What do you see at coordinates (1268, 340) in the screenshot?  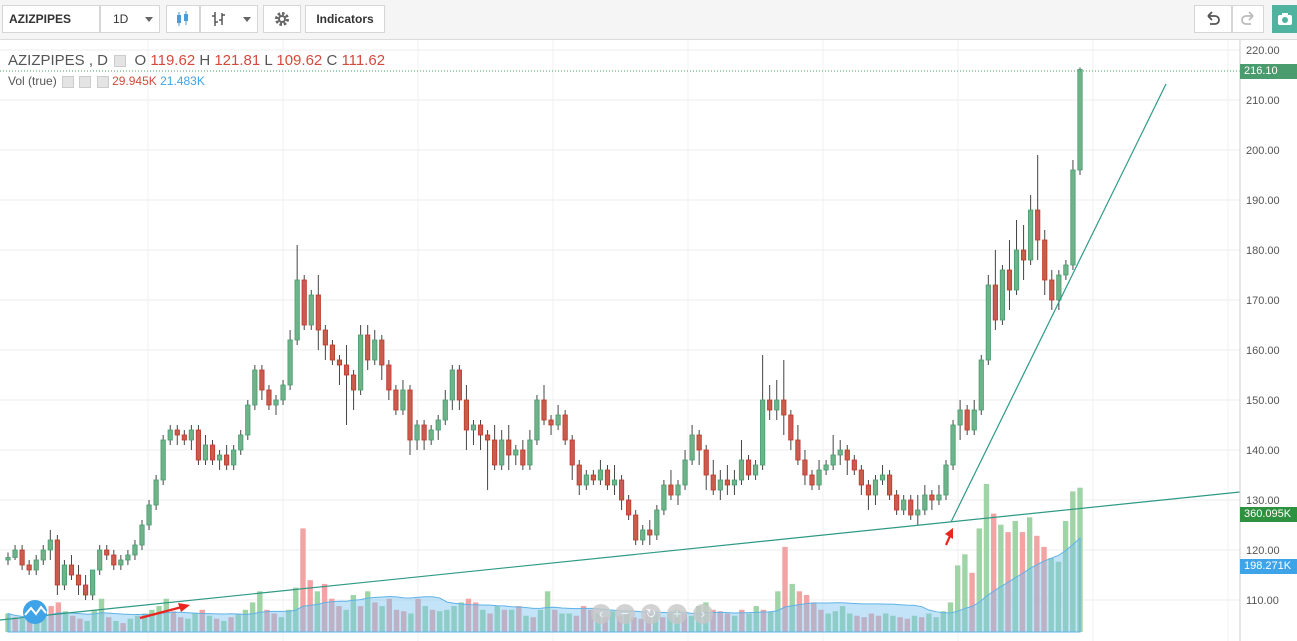 I see `price-axis` at bounding box center [1268, 340].